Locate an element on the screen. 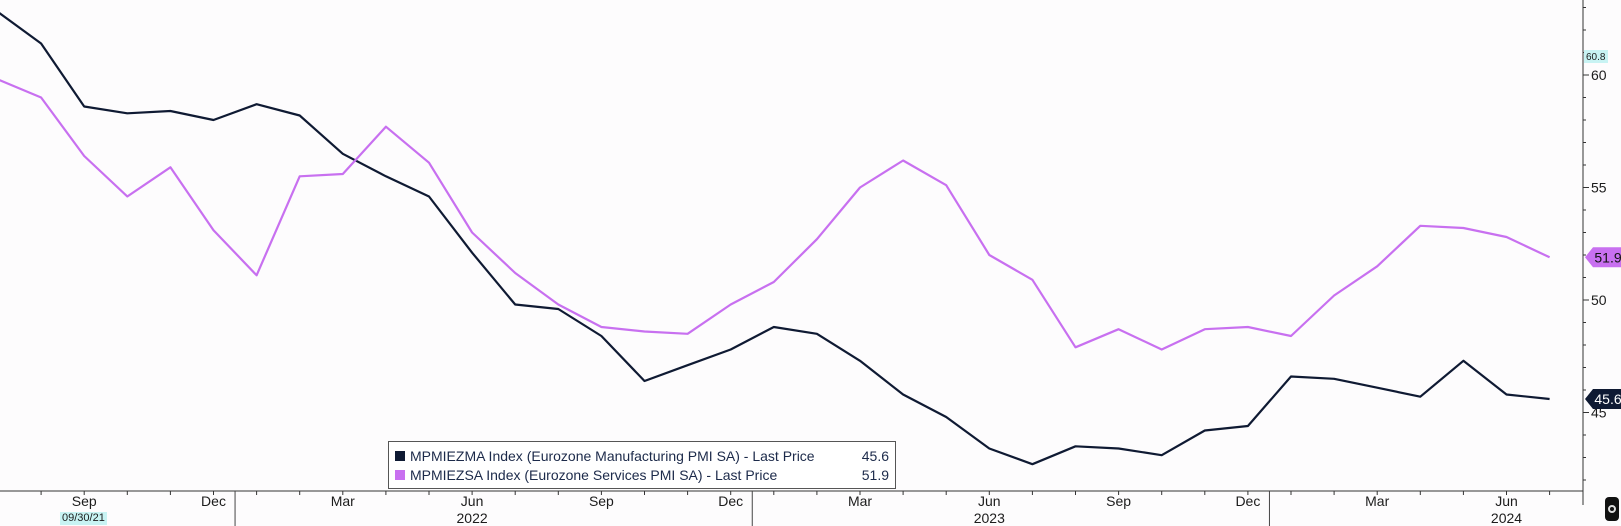 Image resolution: width=1621 pixels, height=526 pixels. legend-swatch-manufacturing is located at coordinates (400, 455).